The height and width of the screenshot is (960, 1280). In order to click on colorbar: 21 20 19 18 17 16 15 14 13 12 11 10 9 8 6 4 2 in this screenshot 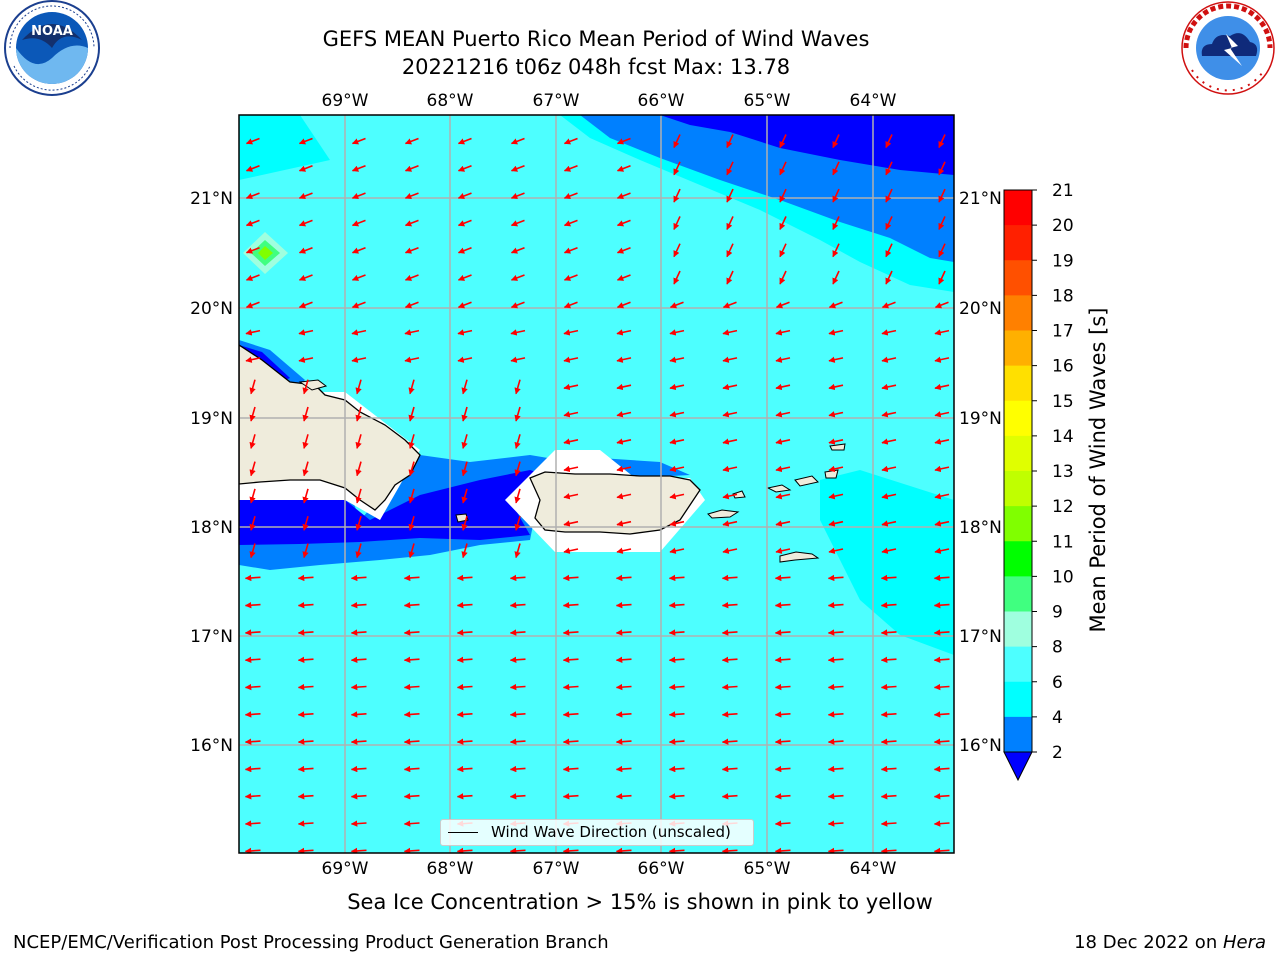, I will do `click(1038, 481)`.